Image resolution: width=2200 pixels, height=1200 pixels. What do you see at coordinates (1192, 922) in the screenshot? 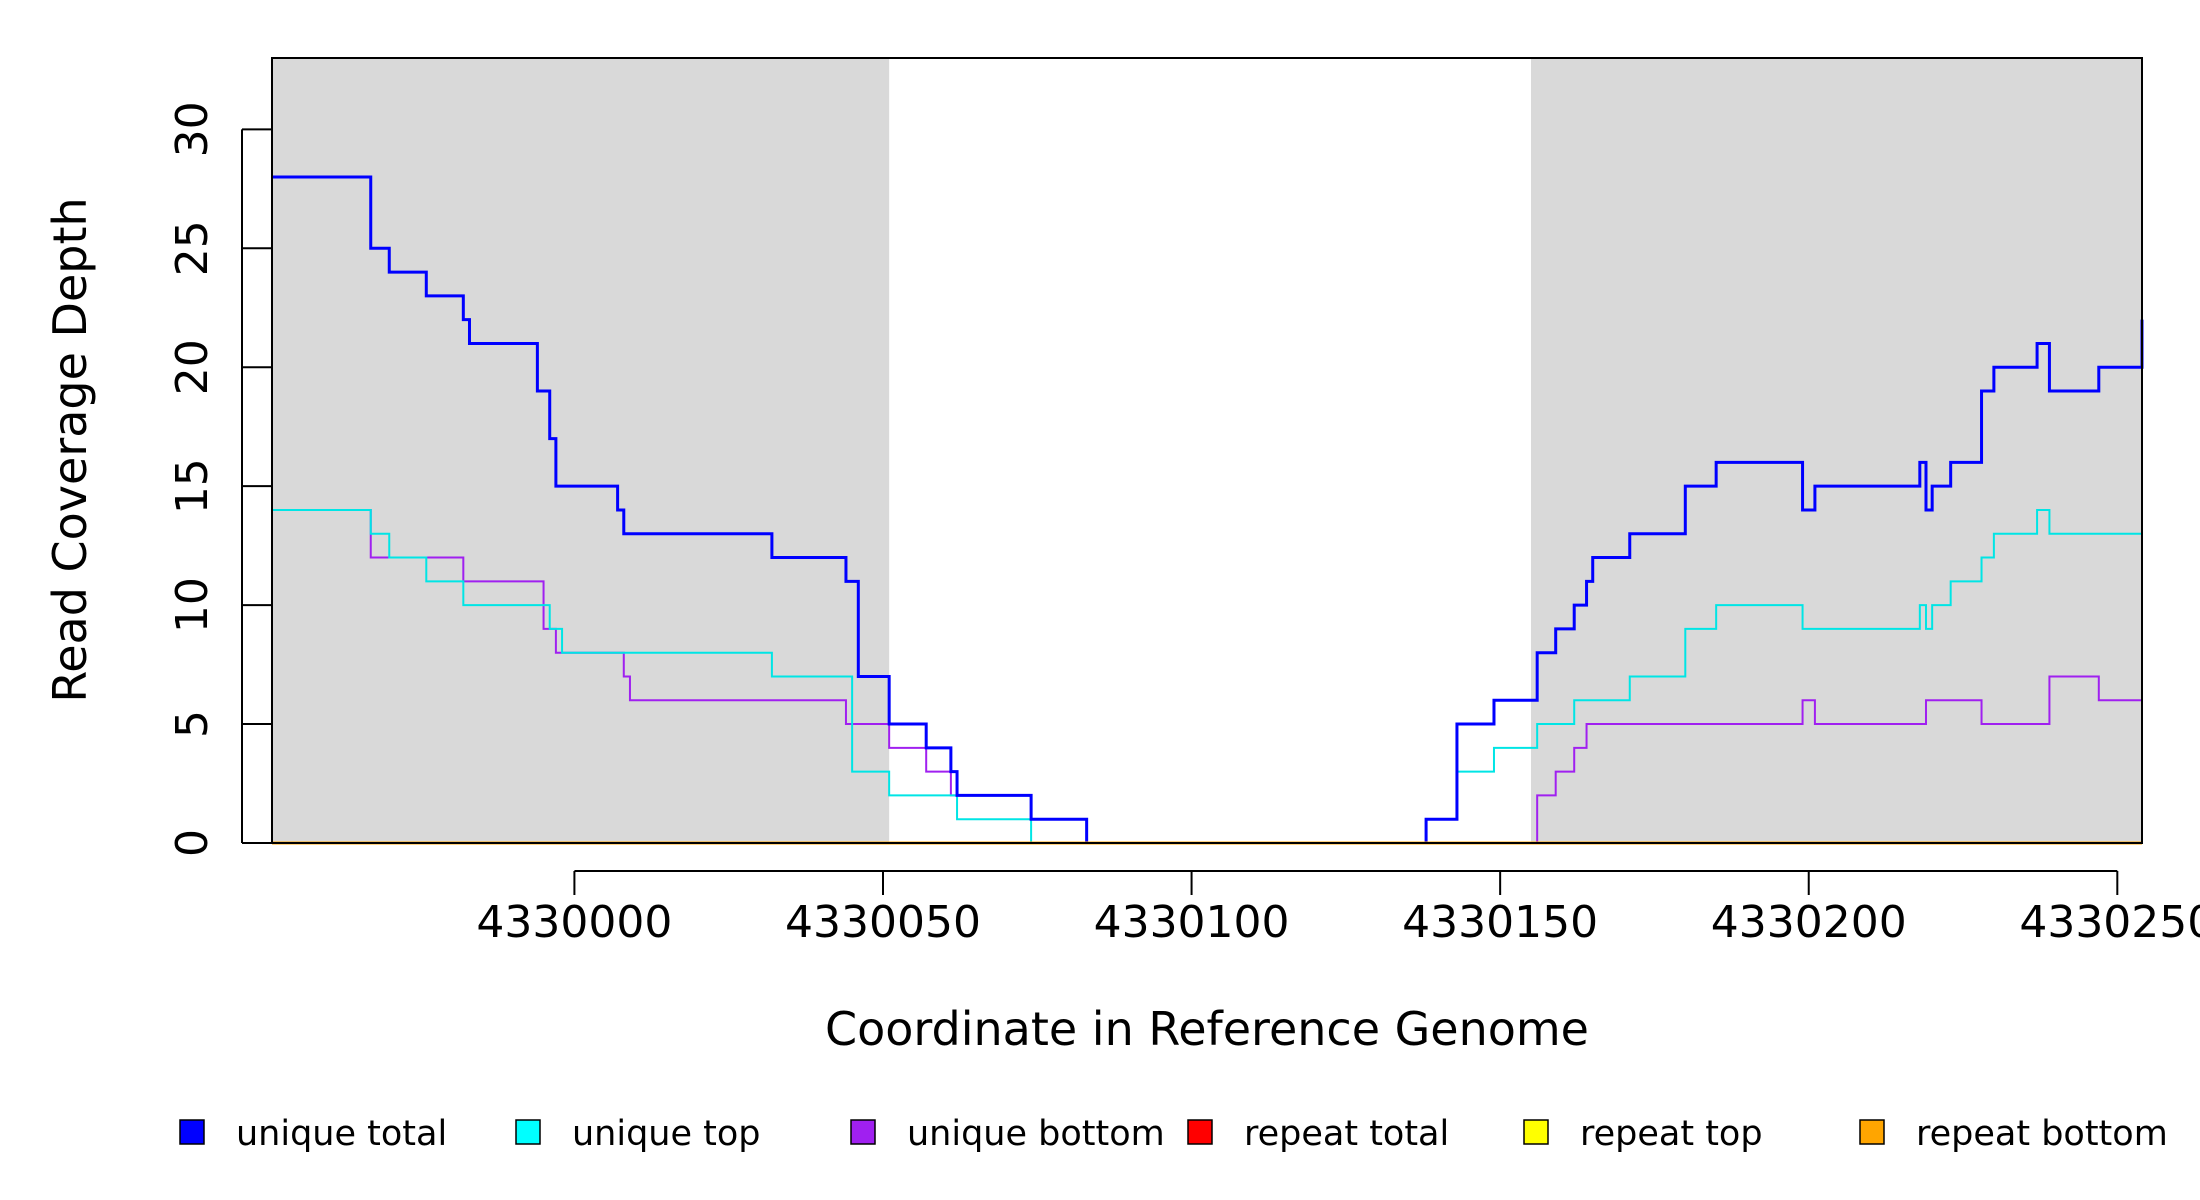
I see `x-tick-label: 4330100` at bounding box center [1192, 922].